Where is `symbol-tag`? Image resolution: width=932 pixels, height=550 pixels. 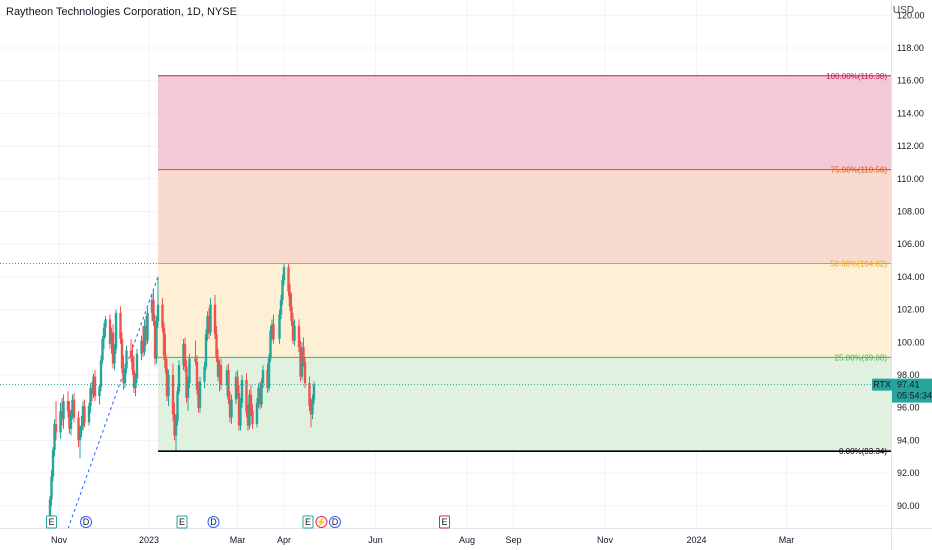 symbol-tag is located at coordinates (882, 384).